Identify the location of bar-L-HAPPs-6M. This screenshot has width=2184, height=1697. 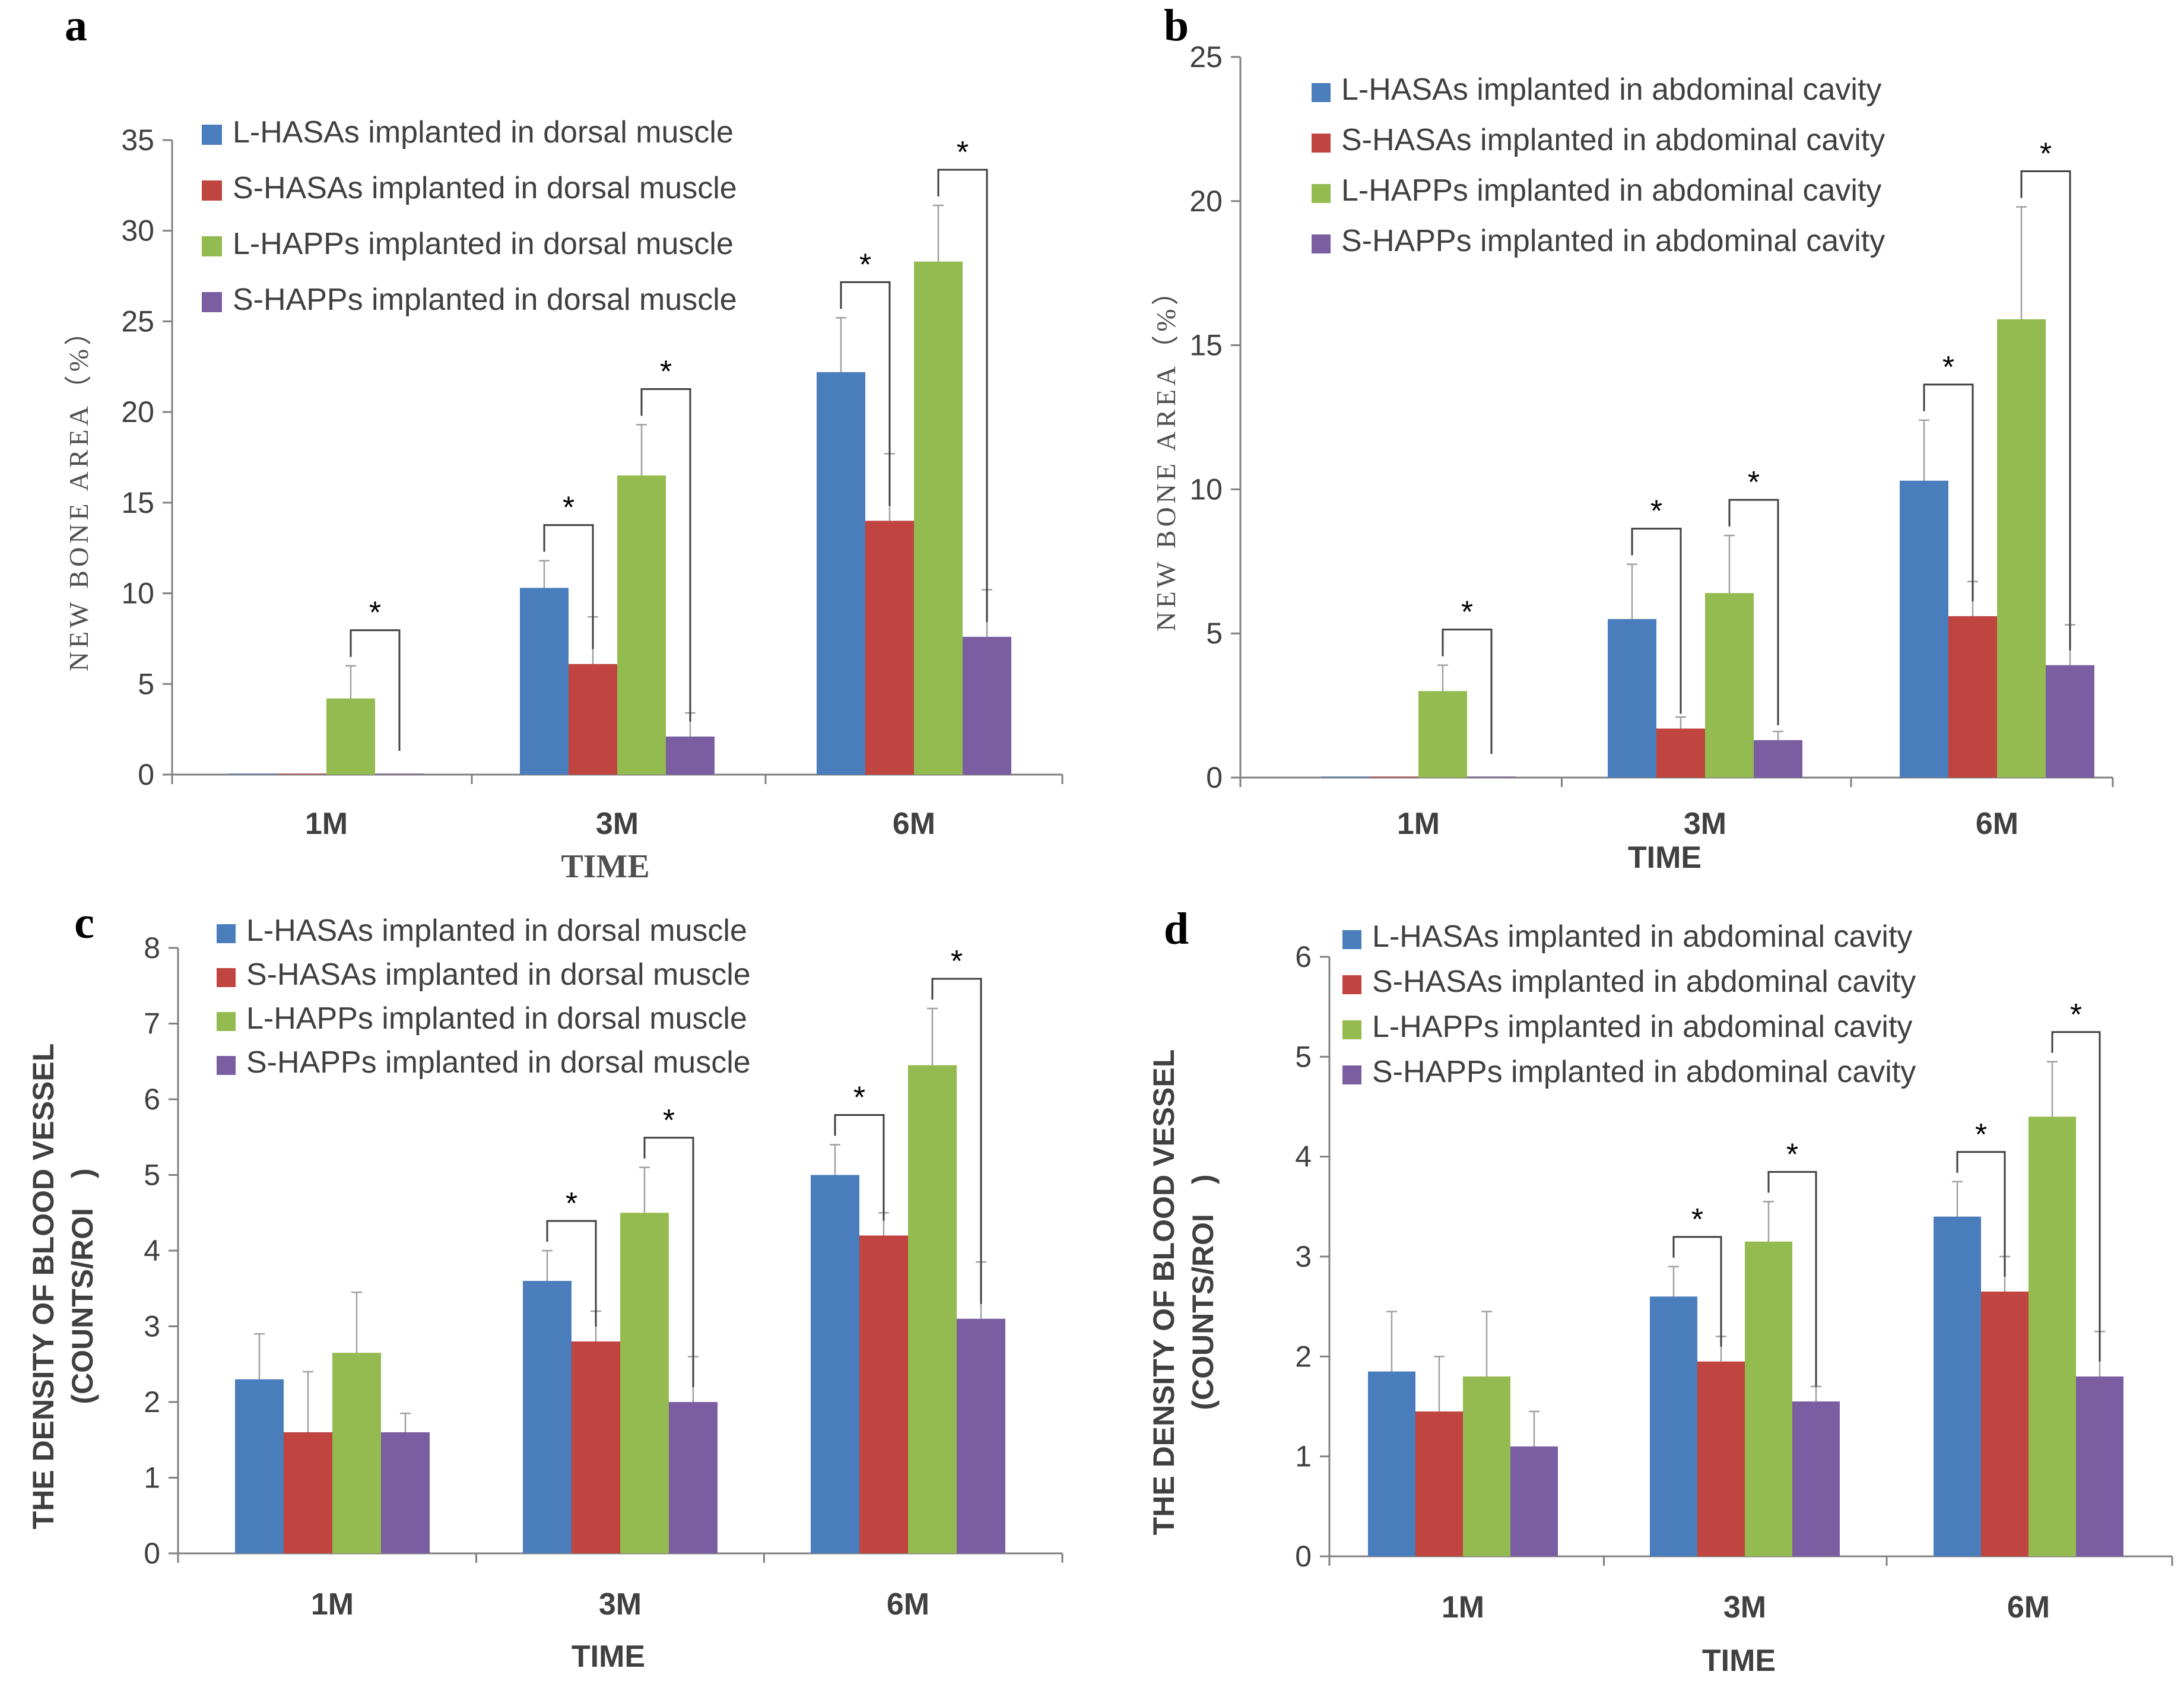
(2052, 1336).